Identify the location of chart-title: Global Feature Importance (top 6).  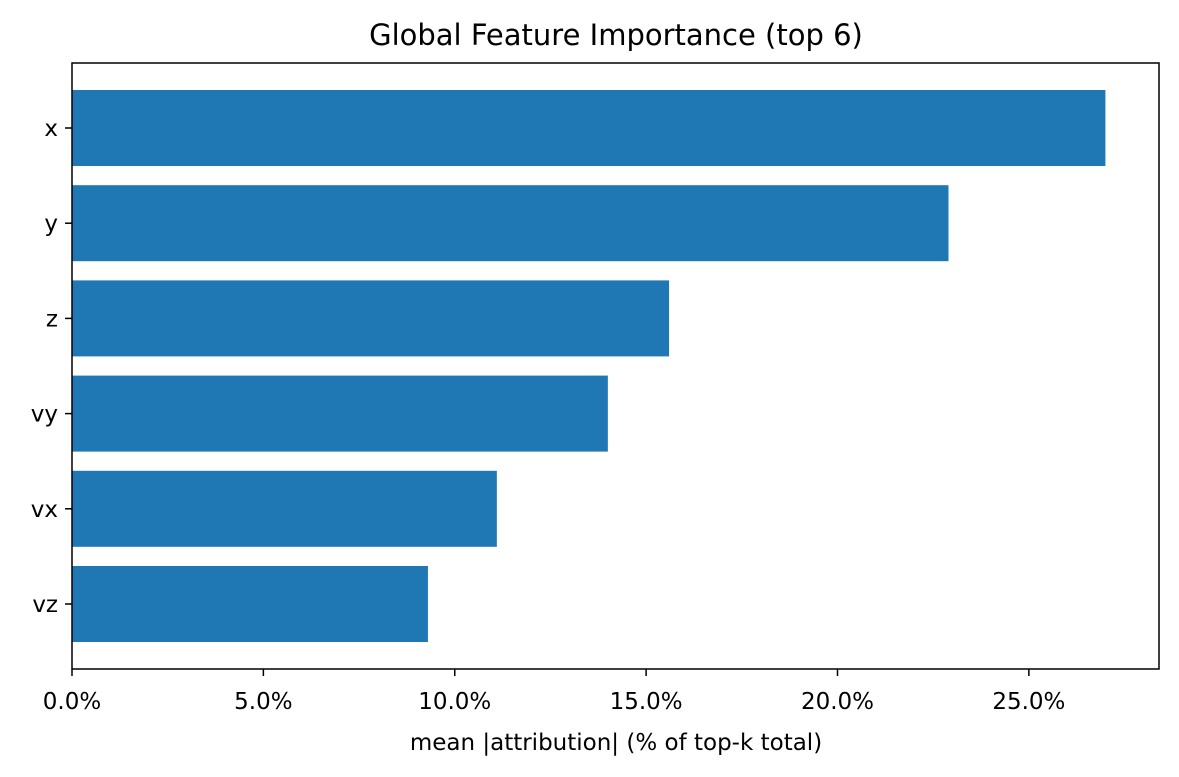
(616, 35).